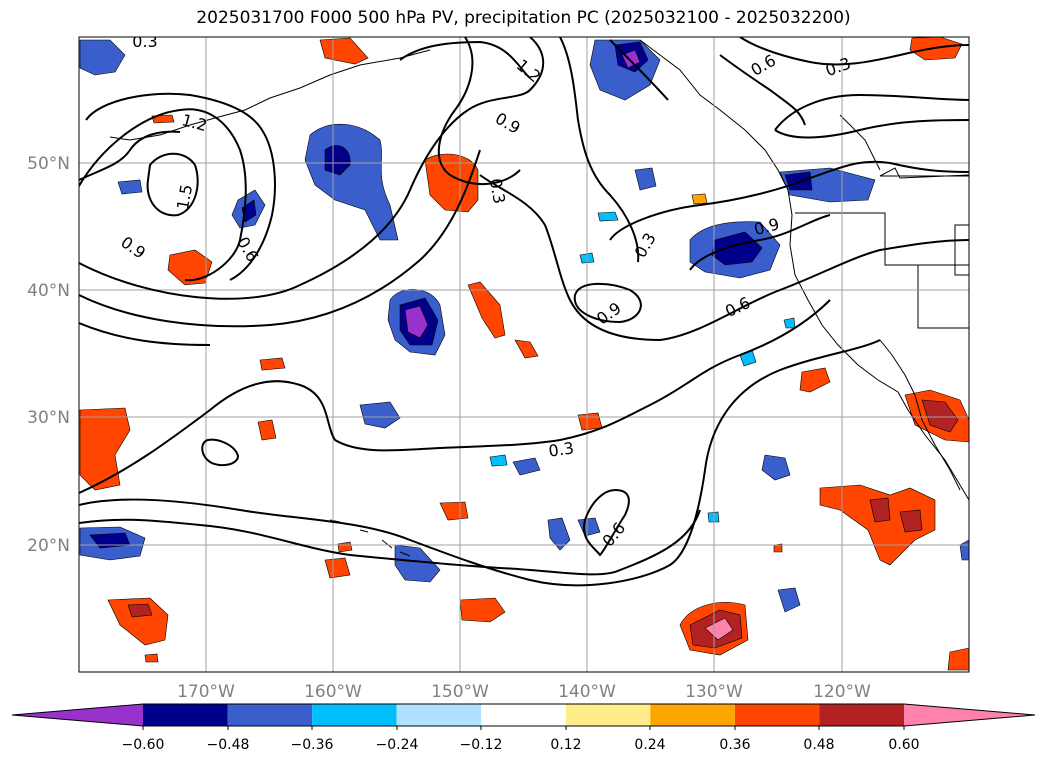 This screenshot has width=1047, height=765. I want to click on lat-tick-label: 20°N, so click(48, 546).